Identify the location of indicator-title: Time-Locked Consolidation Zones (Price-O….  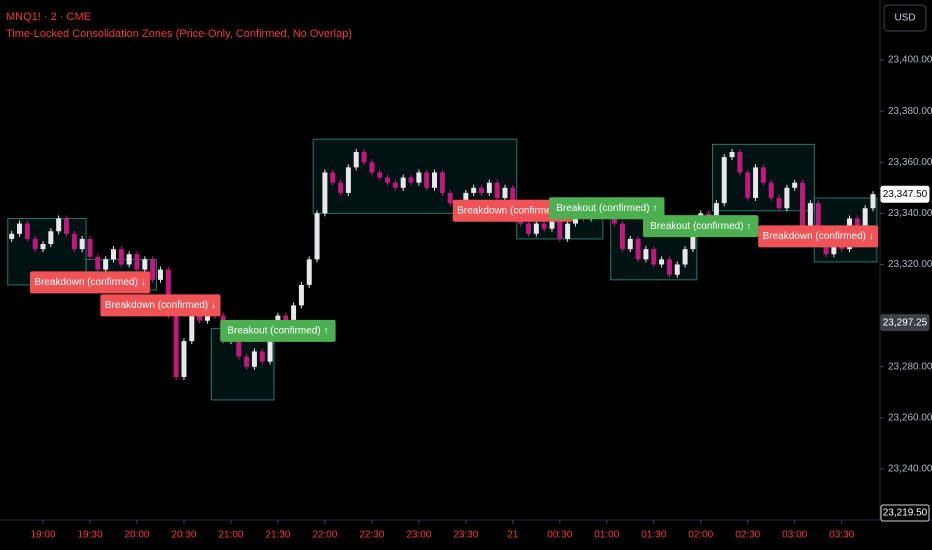
(179, 34).